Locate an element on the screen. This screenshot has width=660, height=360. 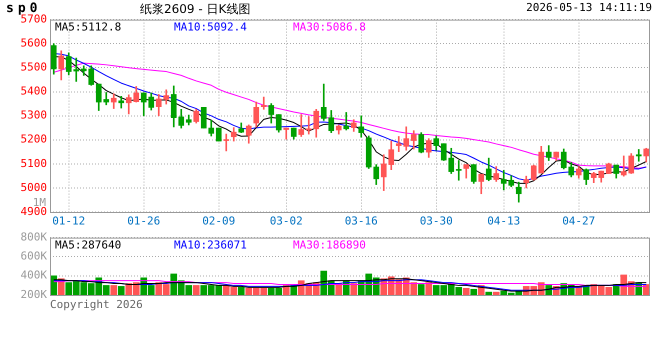
y-tick-label: 400K is located at coordinates (34, 275).